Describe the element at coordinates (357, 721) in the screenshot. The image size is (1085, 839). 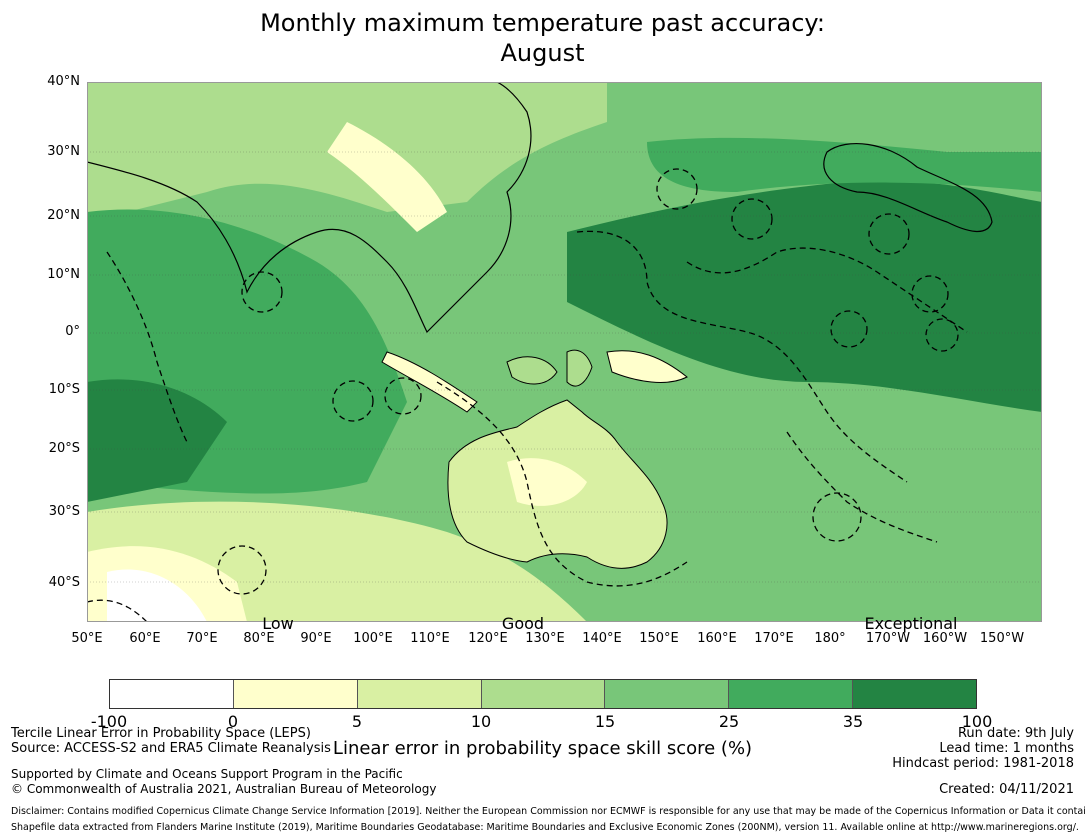
I see `colorbar-tick: 5` at that location.